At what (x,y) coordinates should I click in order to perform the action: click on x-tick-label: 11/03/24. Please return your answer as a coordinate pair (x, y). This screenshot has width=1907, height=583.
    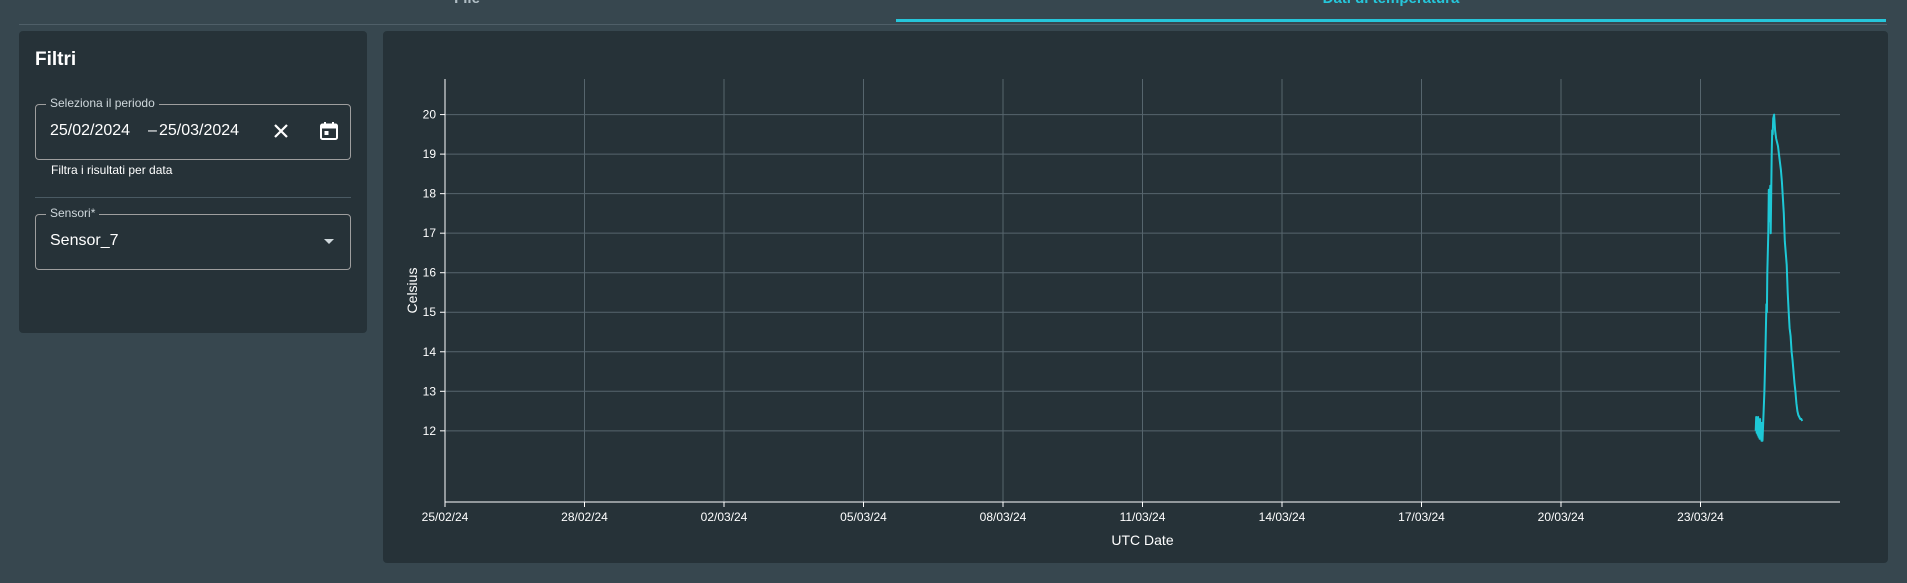
    Looking at the image, I should click on (1143, 517).